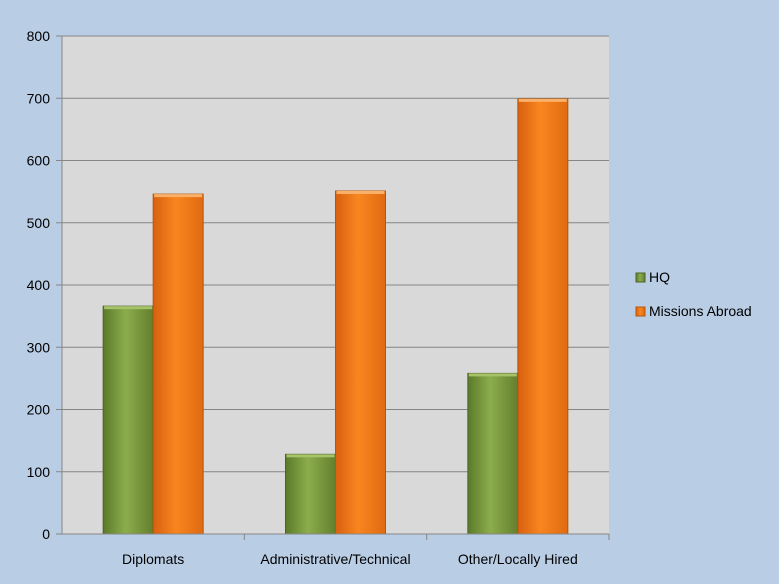 This screenshot has height=584, width=779. I want to click on legend-swatch-hq, so click(640, 277).